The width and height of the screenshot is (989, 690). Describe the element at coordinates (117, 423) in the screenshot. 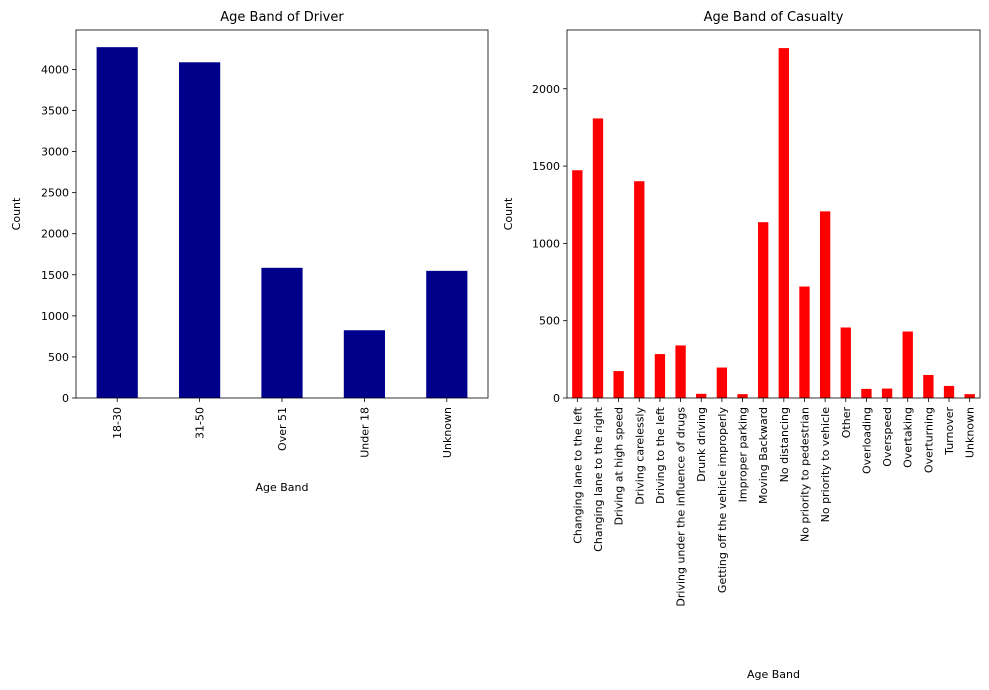

I see `x-tick-label: 18-30` at that location.